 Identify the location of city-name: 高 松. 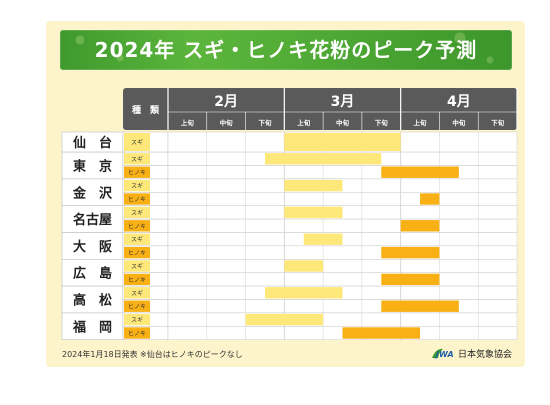
(92, 301).